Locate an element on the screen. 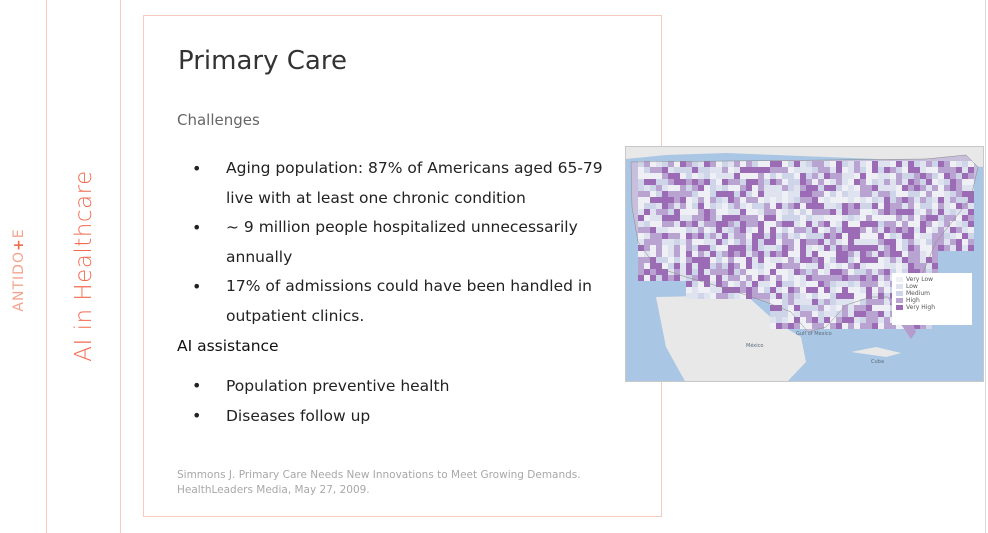  mexico-label: México is located at coordinates (755, 346).